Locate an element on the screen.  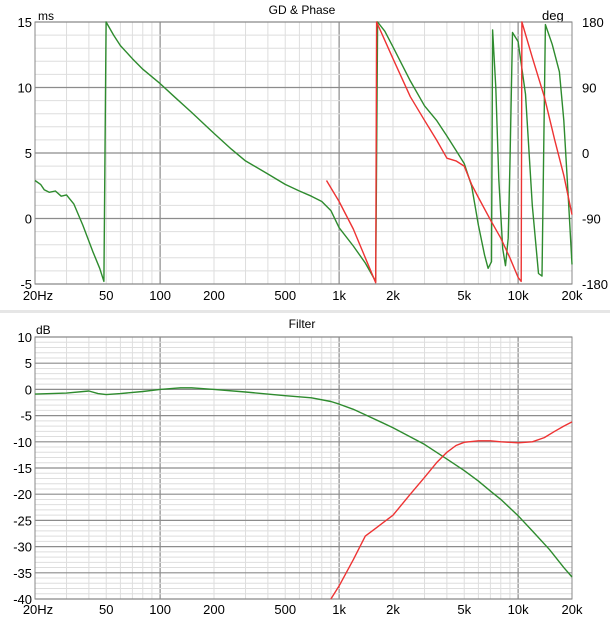
gd-phase-y-tick-labels-left: 15 10 5 0 -5 is located at coordinates (25, 153).